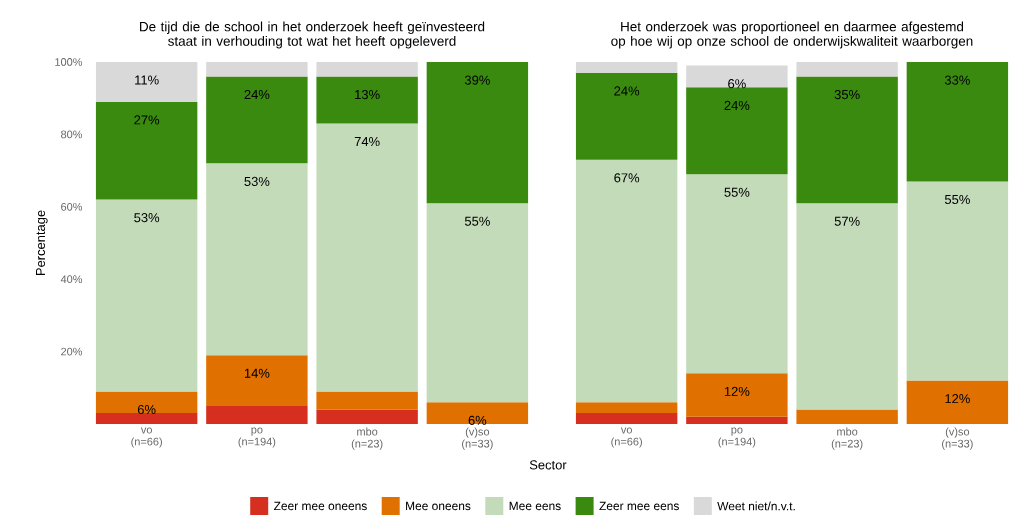  I want to click on data-label: 14%, so click(257, 373).